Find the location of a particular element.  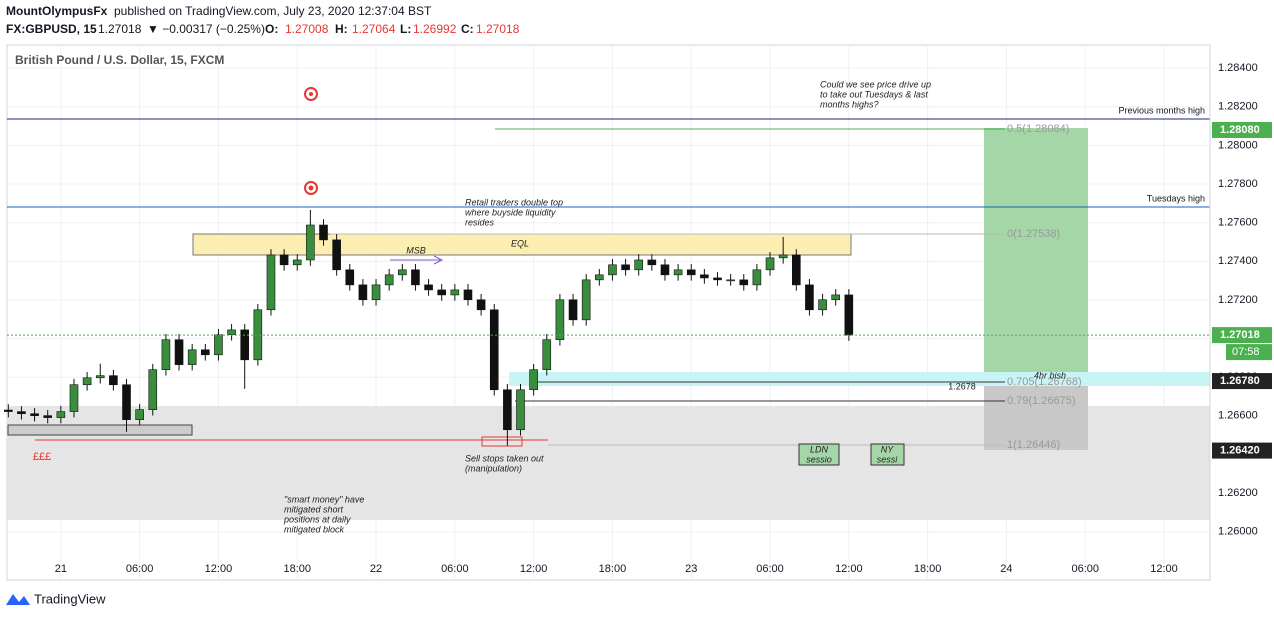

chart-title: British Pound / U.S. Dollar, 15, FXCM is located at coordinates (119, 60).